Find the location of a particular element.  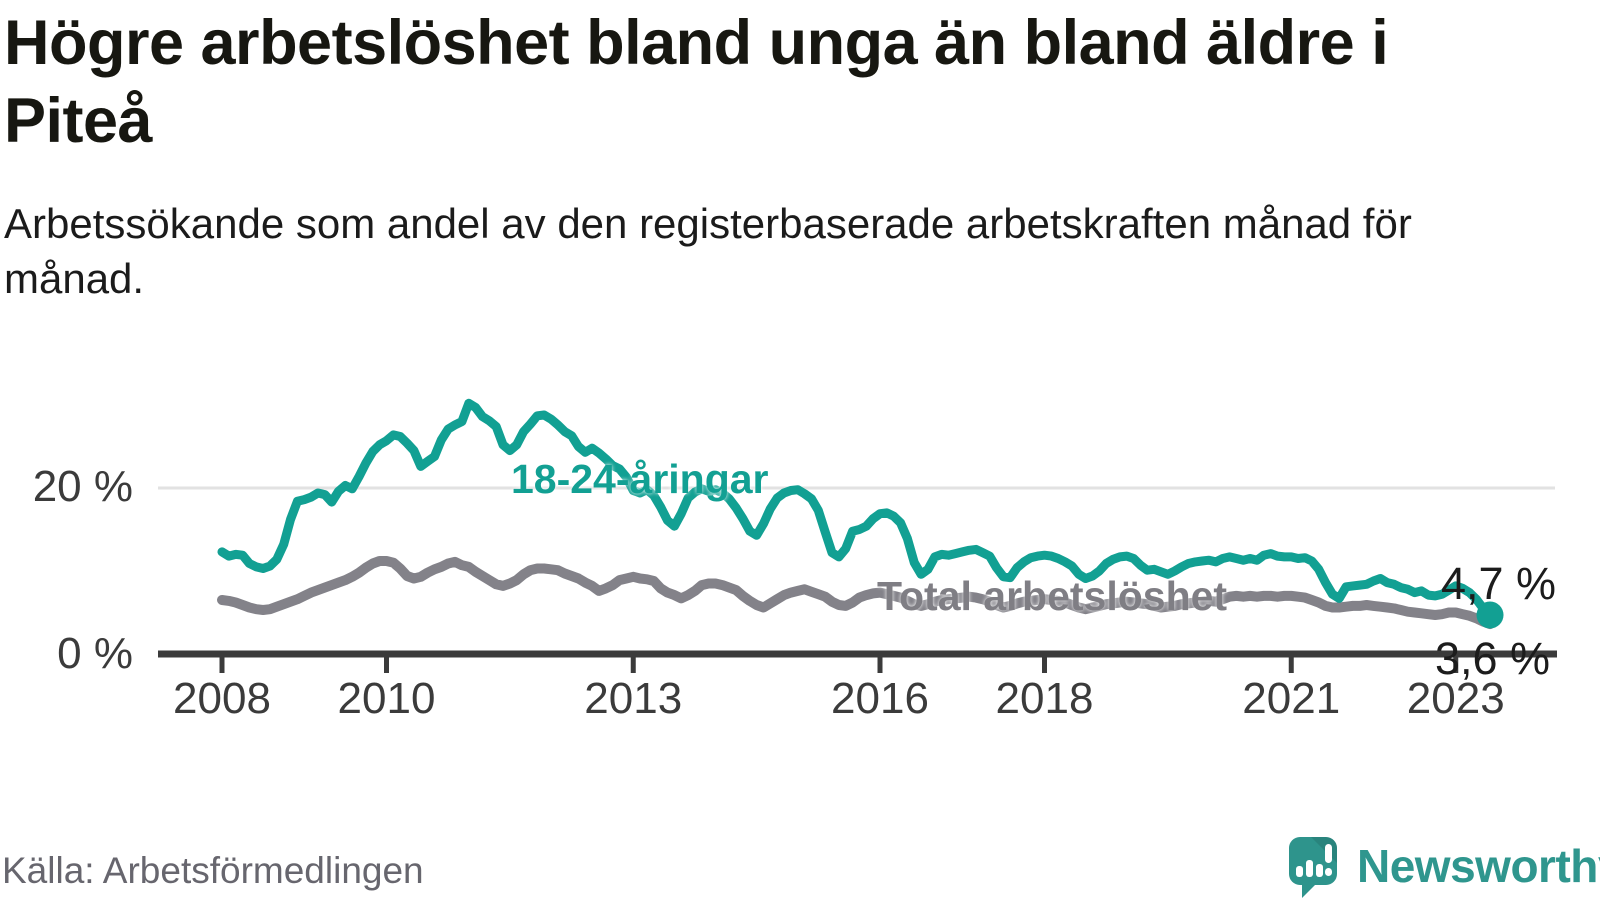

x-axis-label-2021: 2021 is located at coordinates (1291, 698).